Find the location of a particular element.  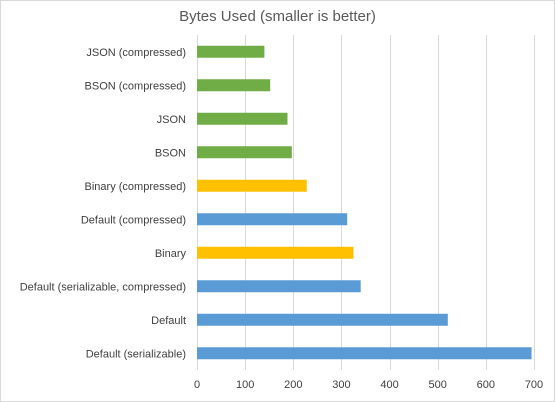

category-label: BSON is located at coordinates (170, 153).